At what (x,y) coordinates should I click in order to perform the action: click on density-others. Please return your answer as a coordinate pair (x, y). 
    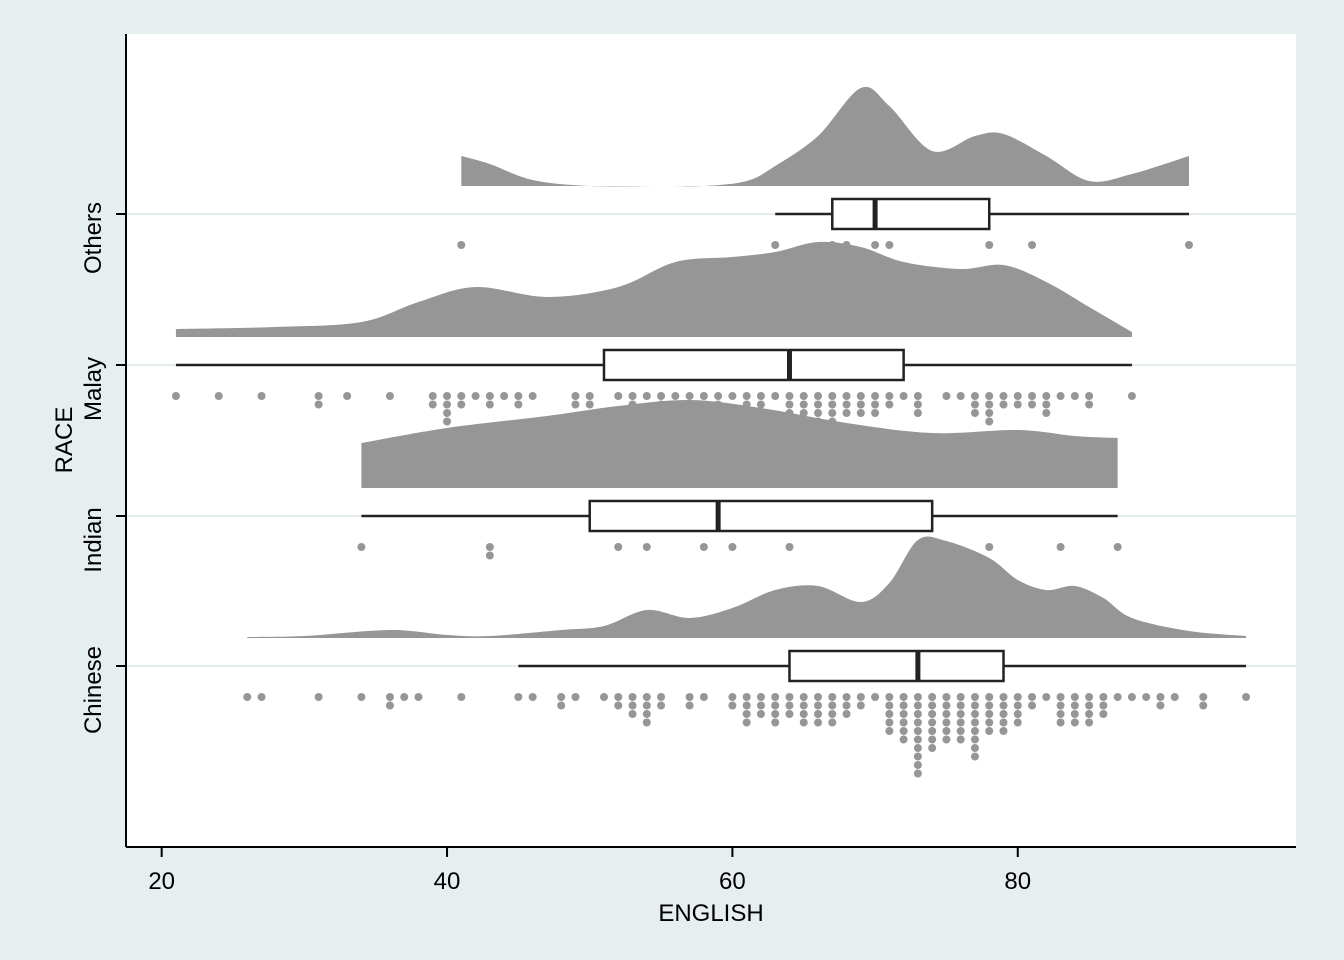
    Looking at the image, I should click on (825, 136).